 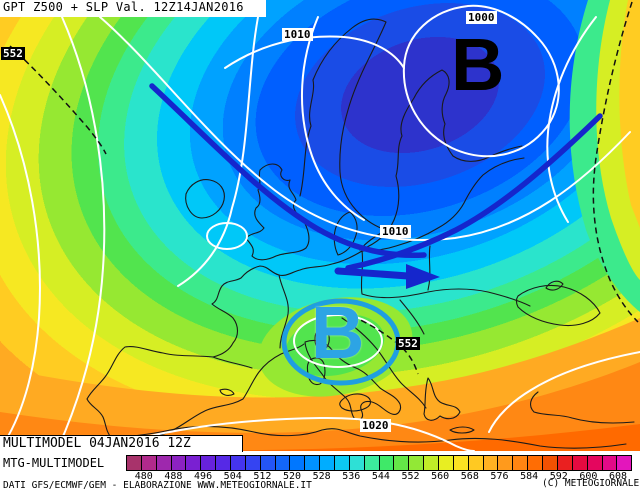 What do you see at coordinates (469, 476) in the screenshot?
I see `colorbar-tick: 568` at bounding box center [469, 476].